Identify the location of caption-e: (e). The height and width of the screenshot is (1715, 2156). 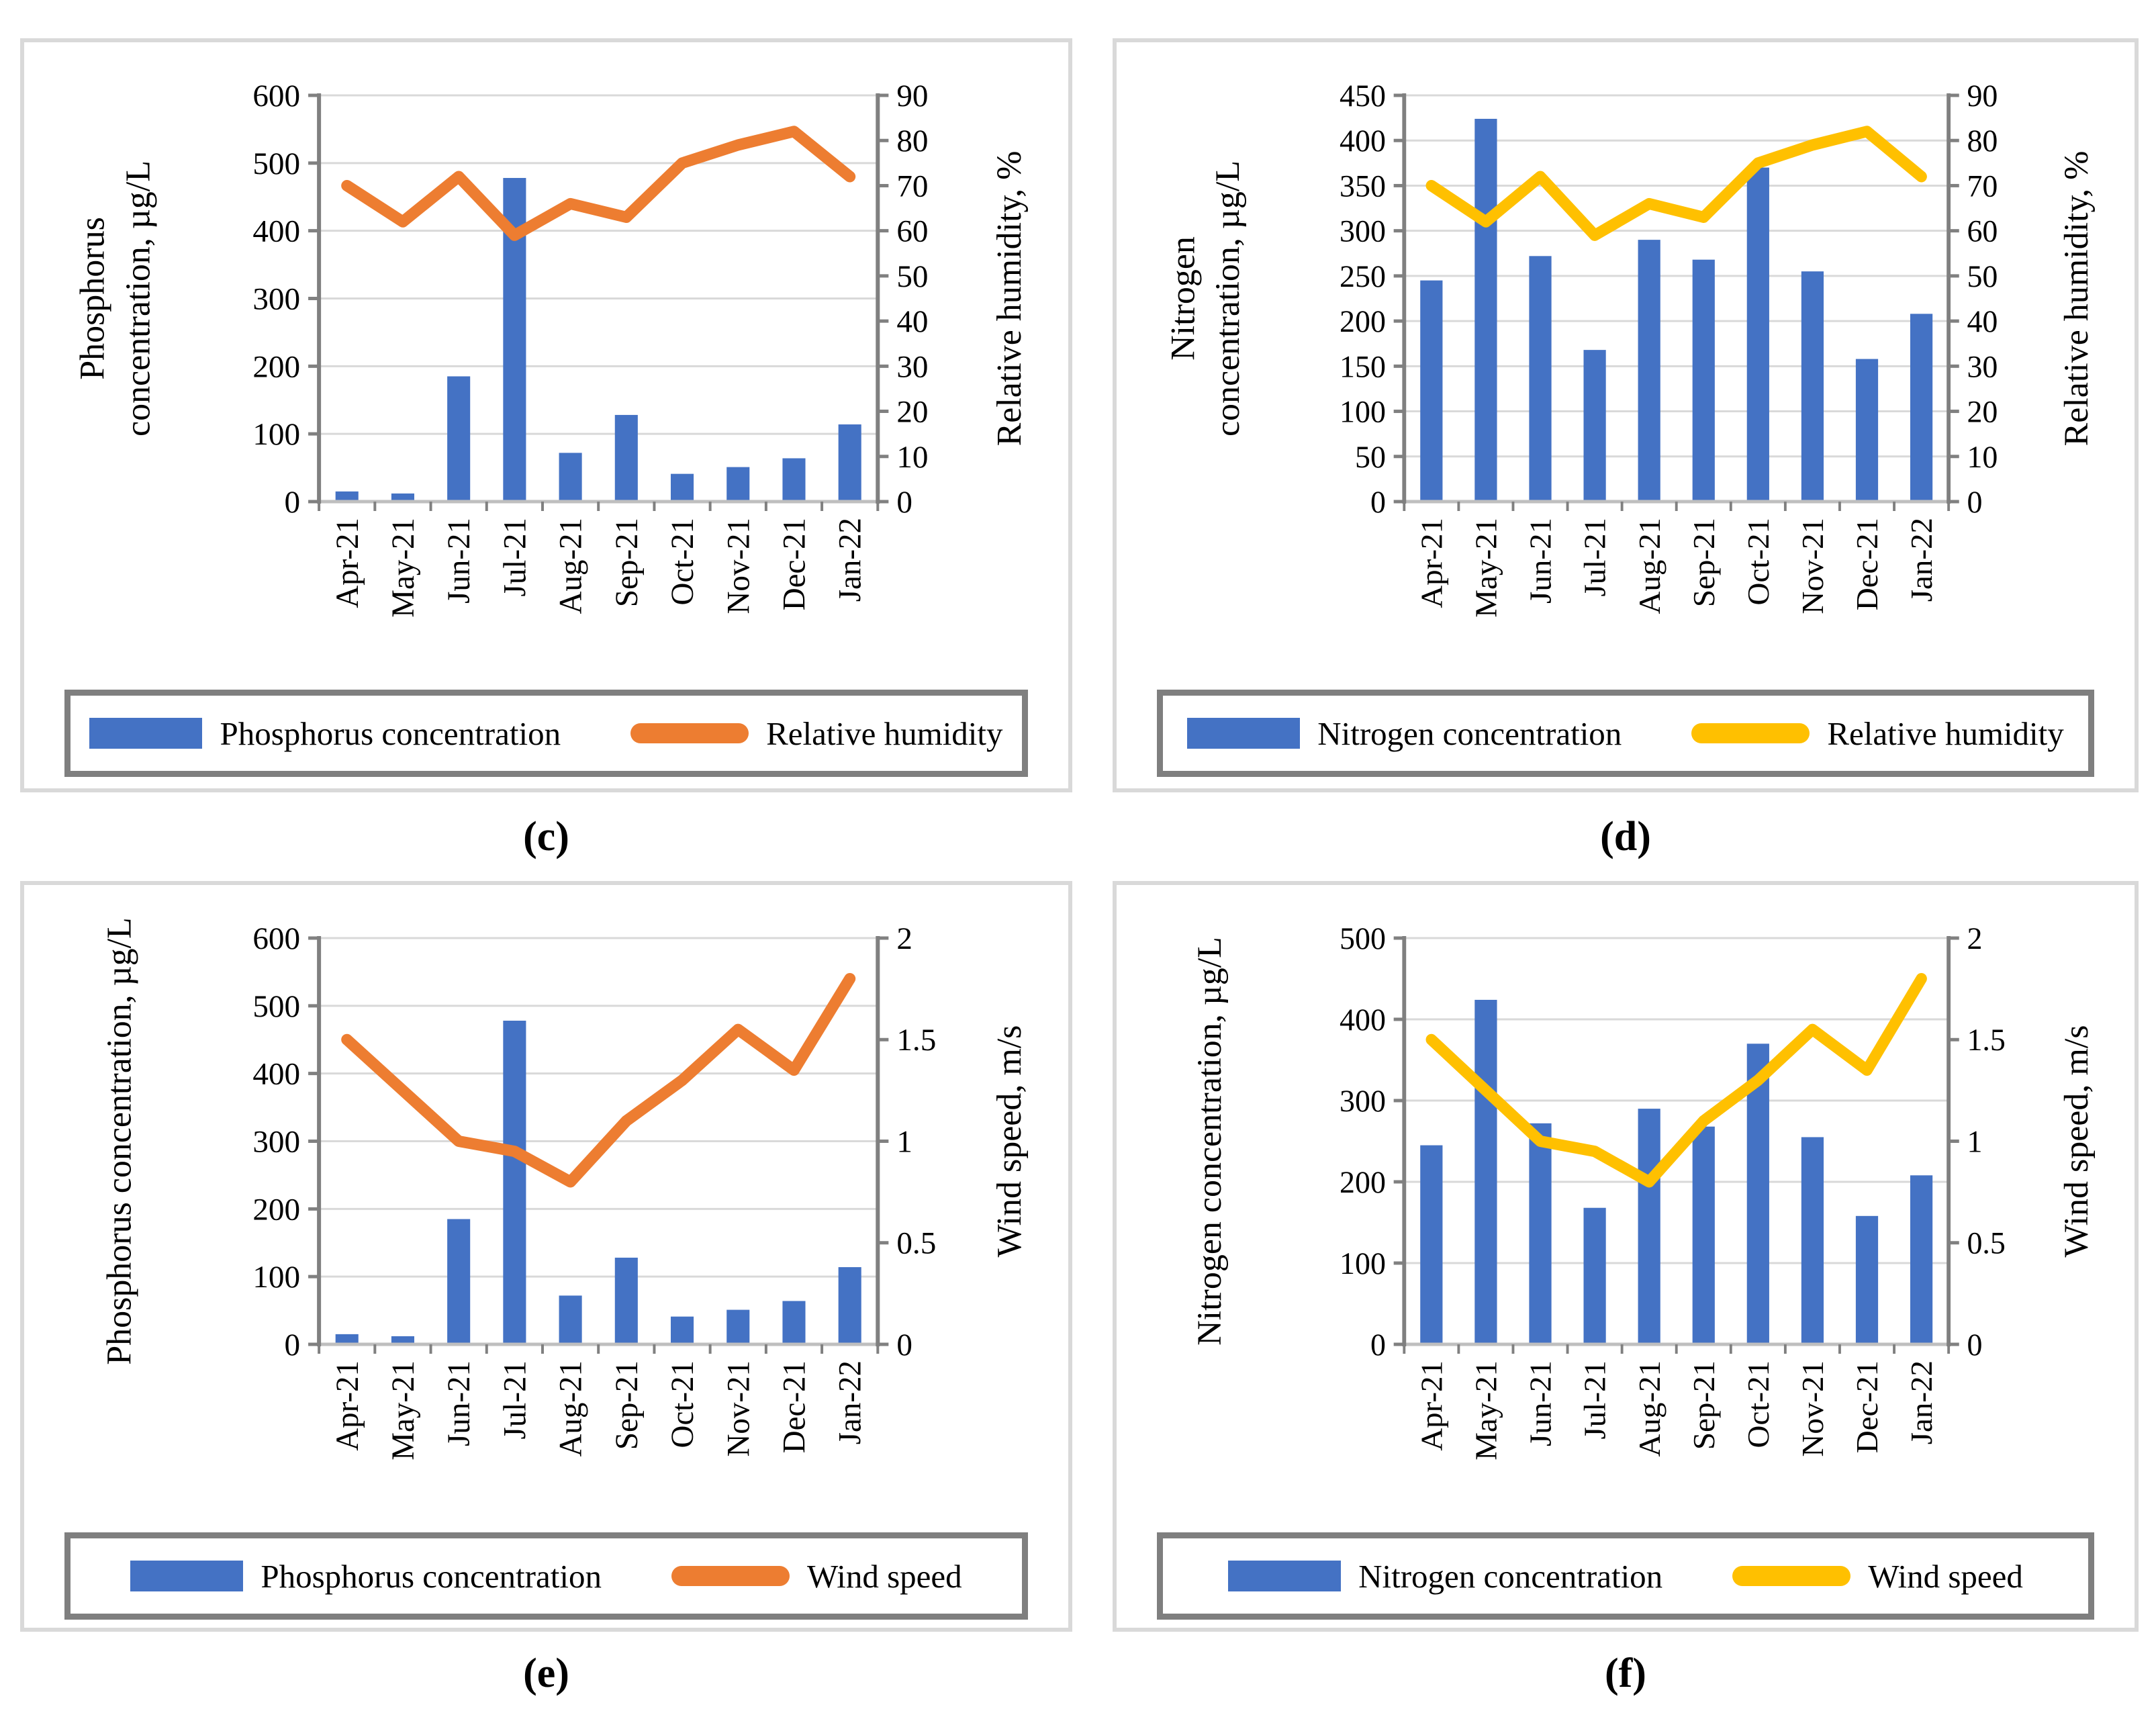
(546, 1673).